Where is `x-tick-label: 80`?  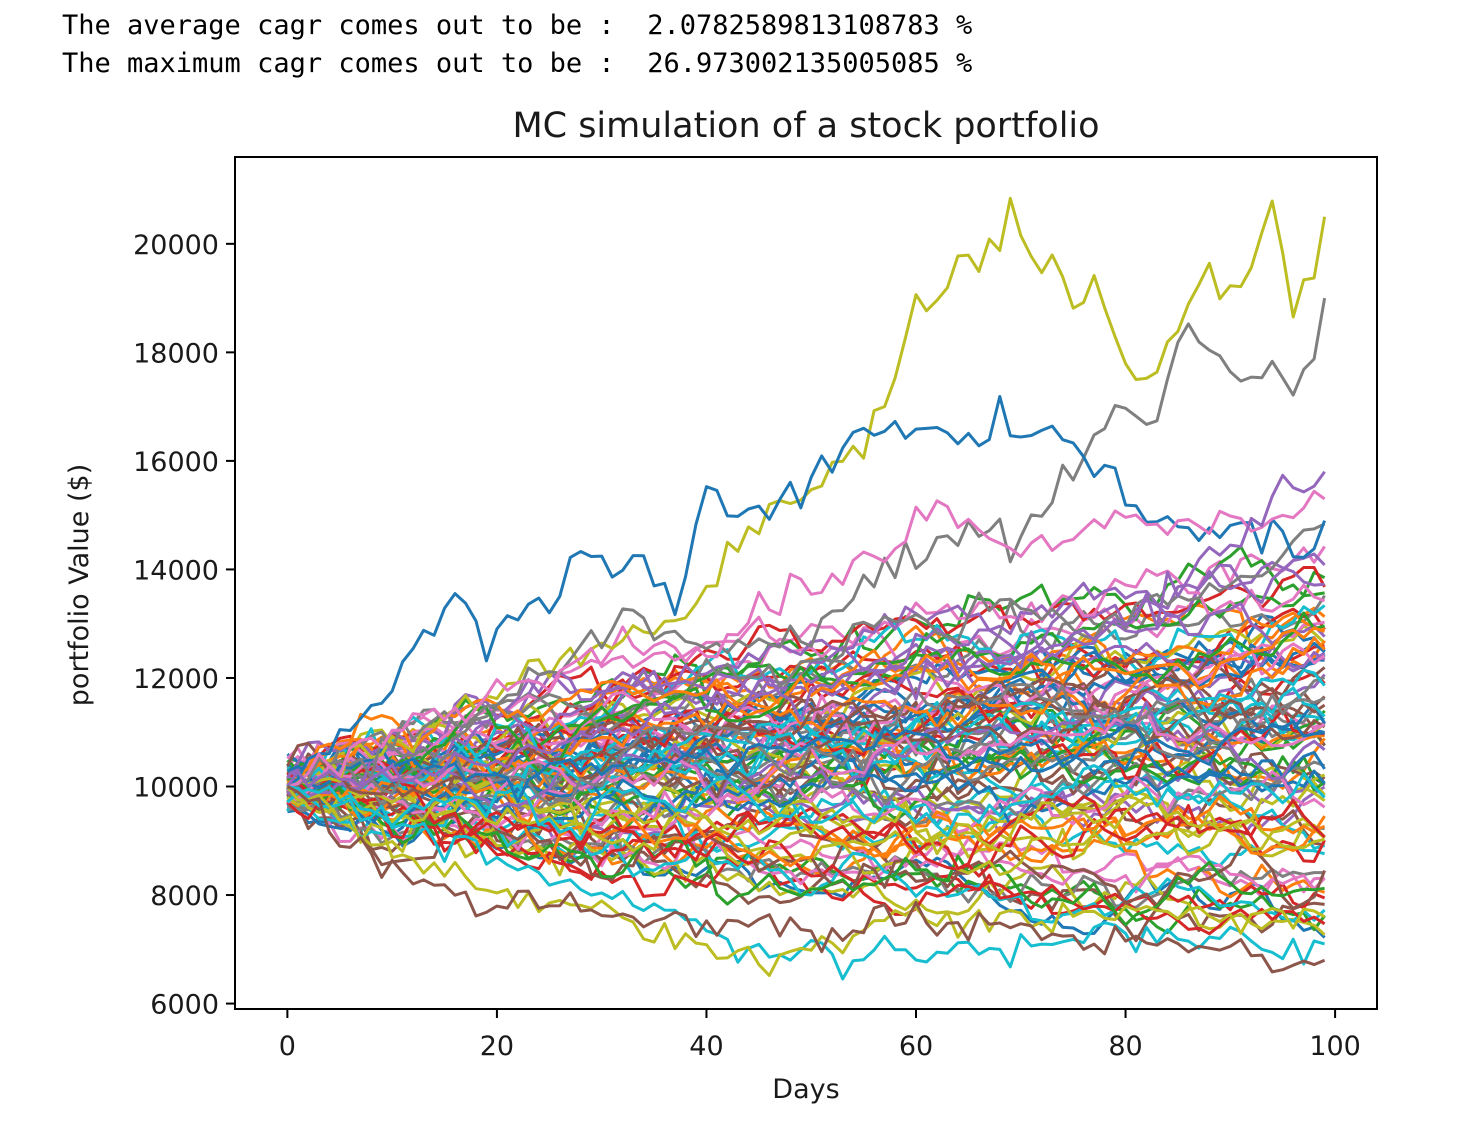
x-tick-label: 80 is located at coordinates (1125, 1046).